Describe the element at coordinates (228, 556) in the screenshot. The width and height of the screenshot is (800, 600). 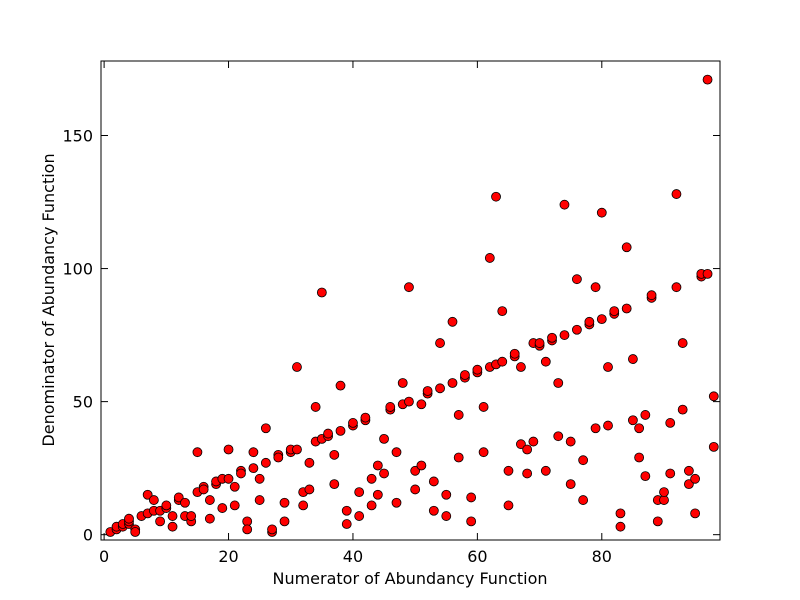
I see `x-tick-label: 20` at that location.